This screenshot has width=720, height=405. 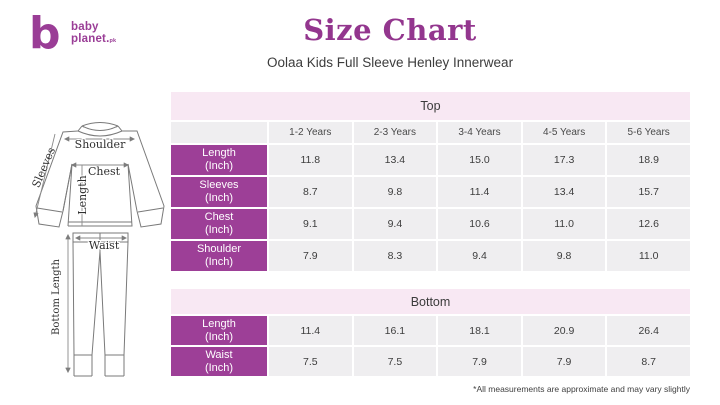 What do you see at coordinates (104, 245) in the screenshot?
I see `waist-label: Waist` at bounding box center [104, 245].